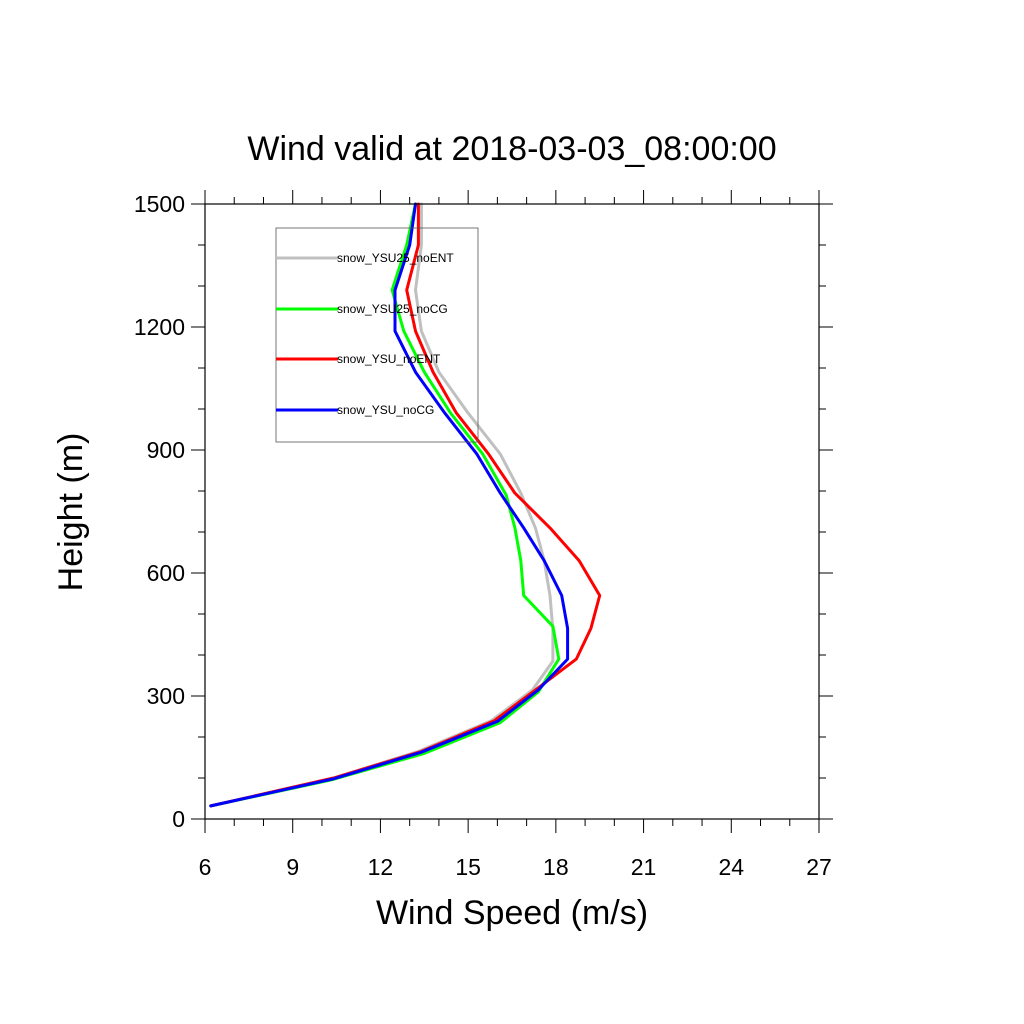 The image size is (1024, 1024). What do you see at coordinates (385, 410) in the screenshot?
I see `legend-label-4: snow_YSU_noCG` at bounding box center [385, 410].